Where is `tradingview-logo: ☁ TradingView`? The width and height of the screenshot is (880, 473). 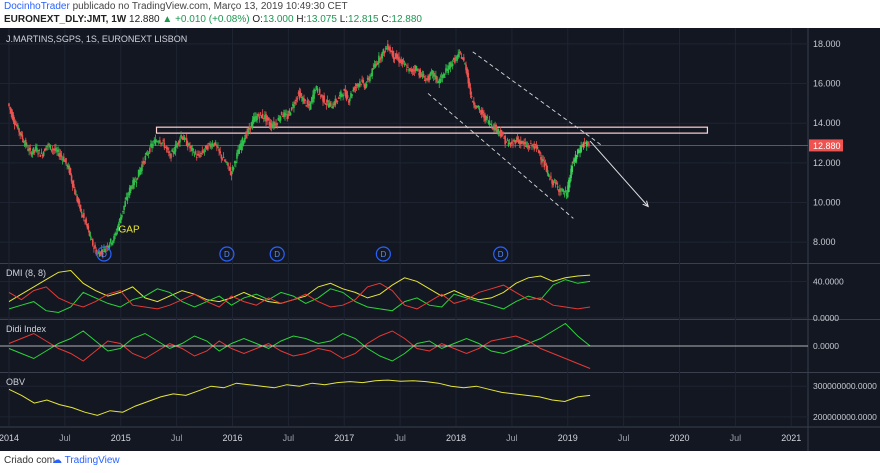
tradingview-logo: ☁ TradingView is located at coordinates (86, 460).